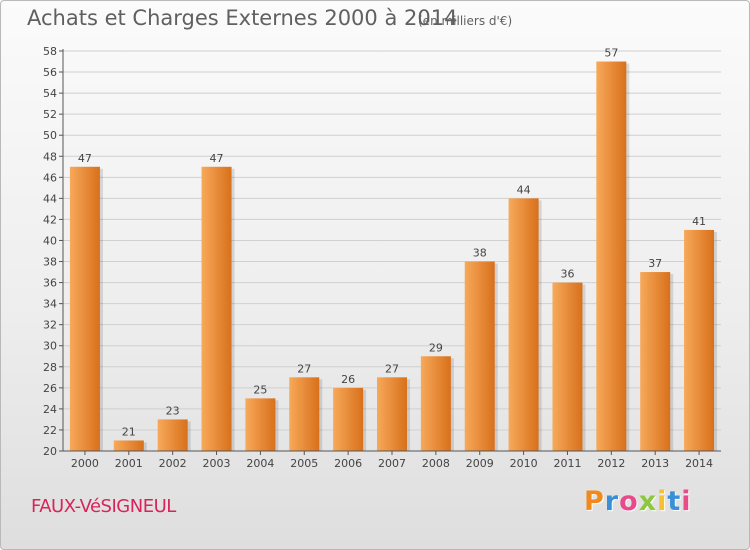  Describe the element at coordinates (567, 274) in the screenshot. I see `data-label: 36` at that location.